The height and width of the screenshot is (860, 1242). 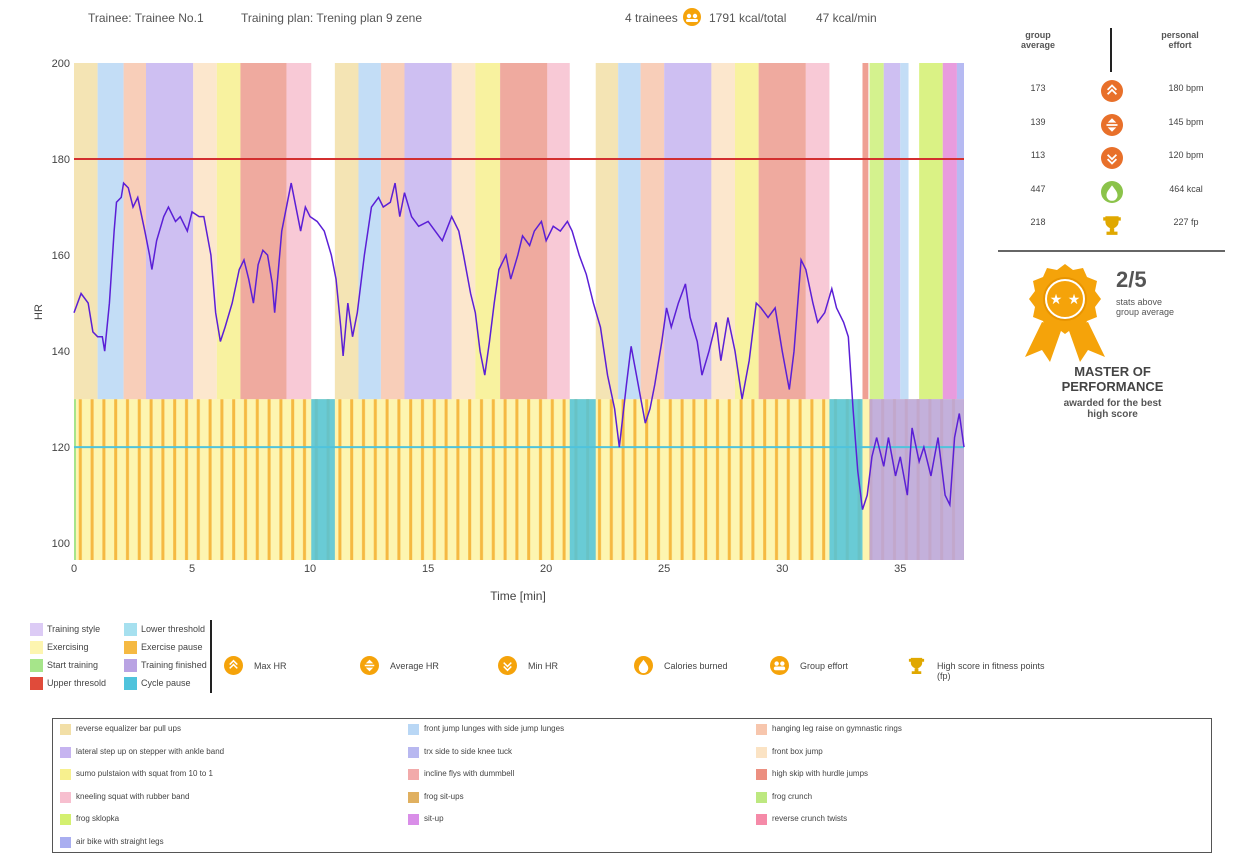 I want to click on exercise-label: air bike with straight legs, so click(x=120, y=841).